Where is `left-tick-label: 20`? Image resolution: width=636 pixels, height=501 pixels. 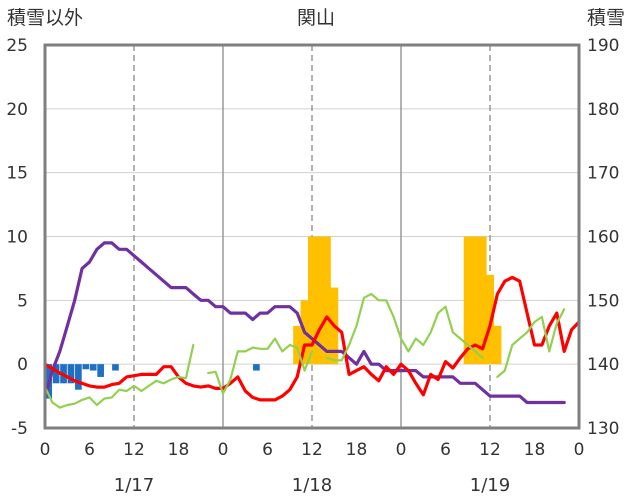
left-tick-label: 20 is located at coordinates (17, 110).